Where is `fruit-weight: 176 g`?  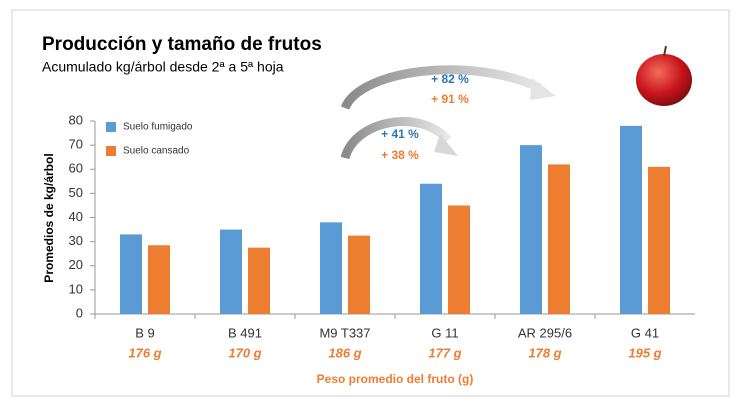 fruit-weight: 176 g is located at coordinates (144, 352).